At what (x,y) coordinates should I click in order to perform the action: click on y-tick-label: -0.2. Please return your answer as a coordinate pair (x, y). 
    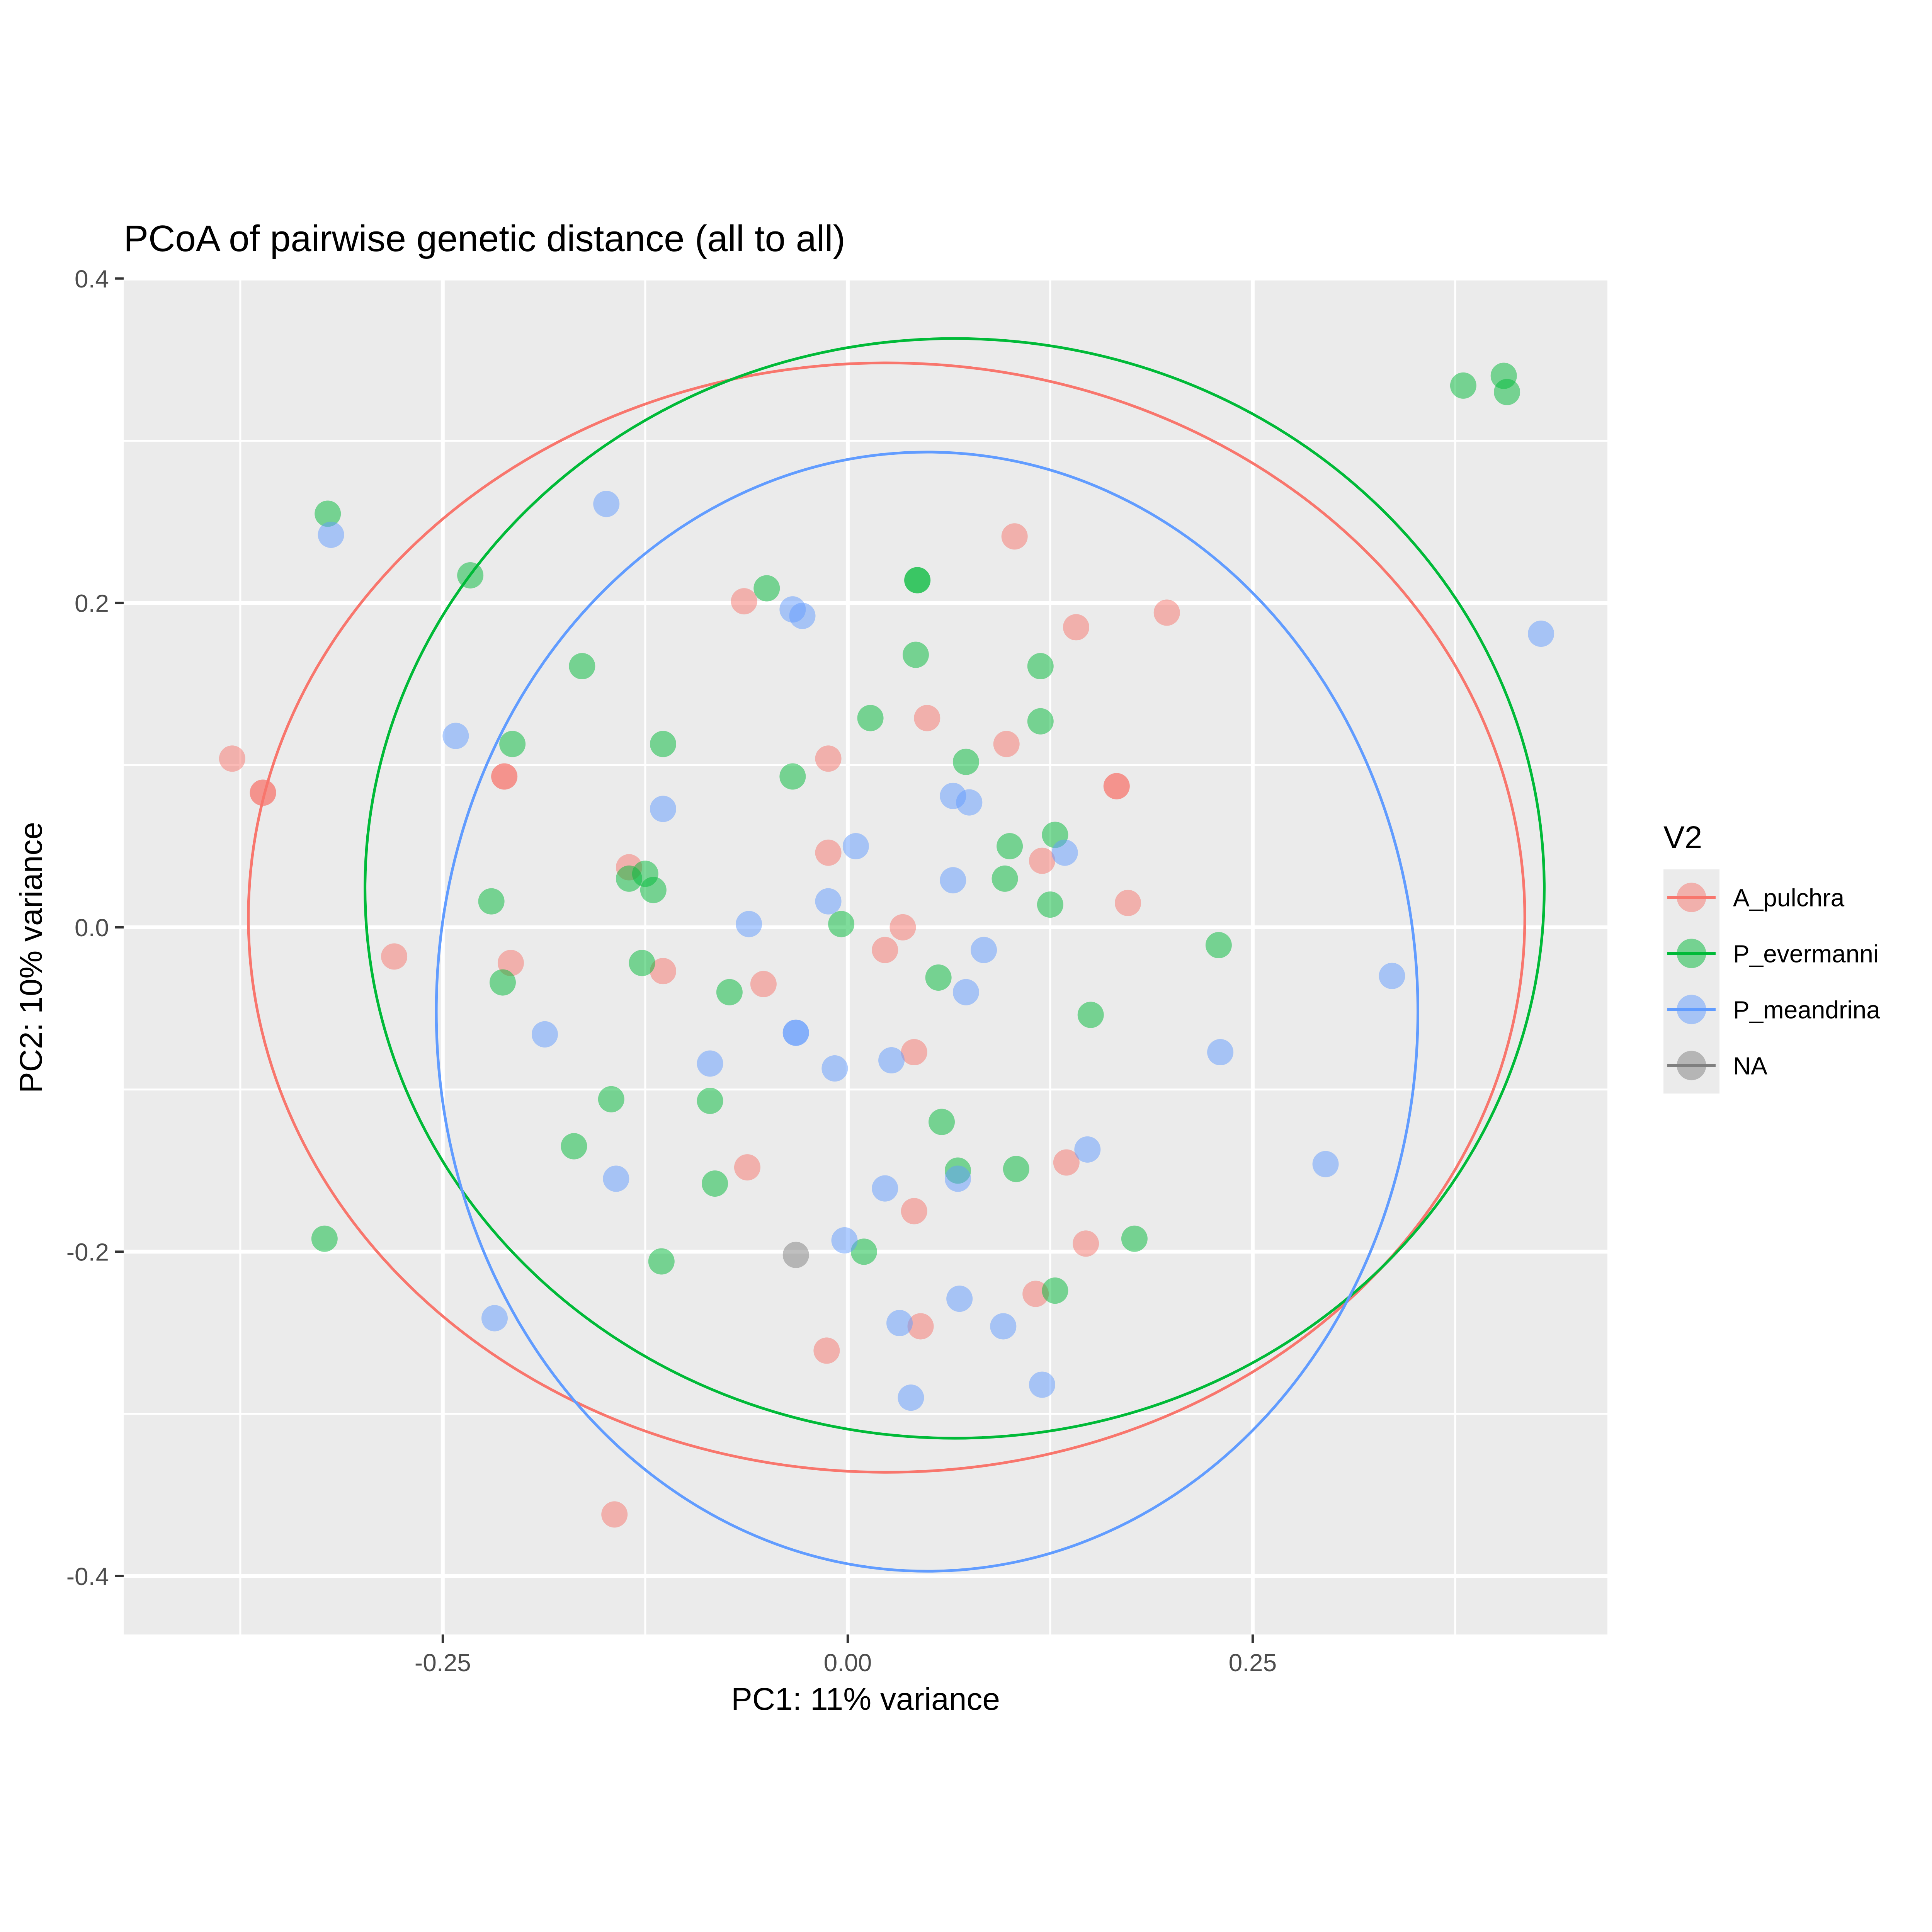
    Looking at the image, I should click on (87, 1252).